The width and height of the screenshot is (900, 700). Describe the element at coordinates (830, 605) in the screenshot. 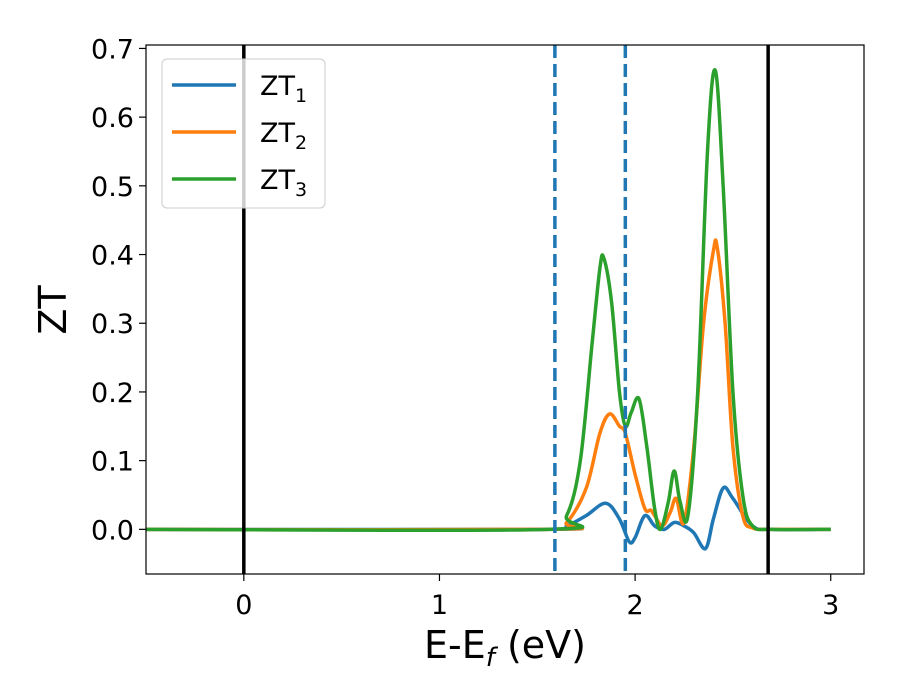

I see `x-tick-label: 3` at that location.